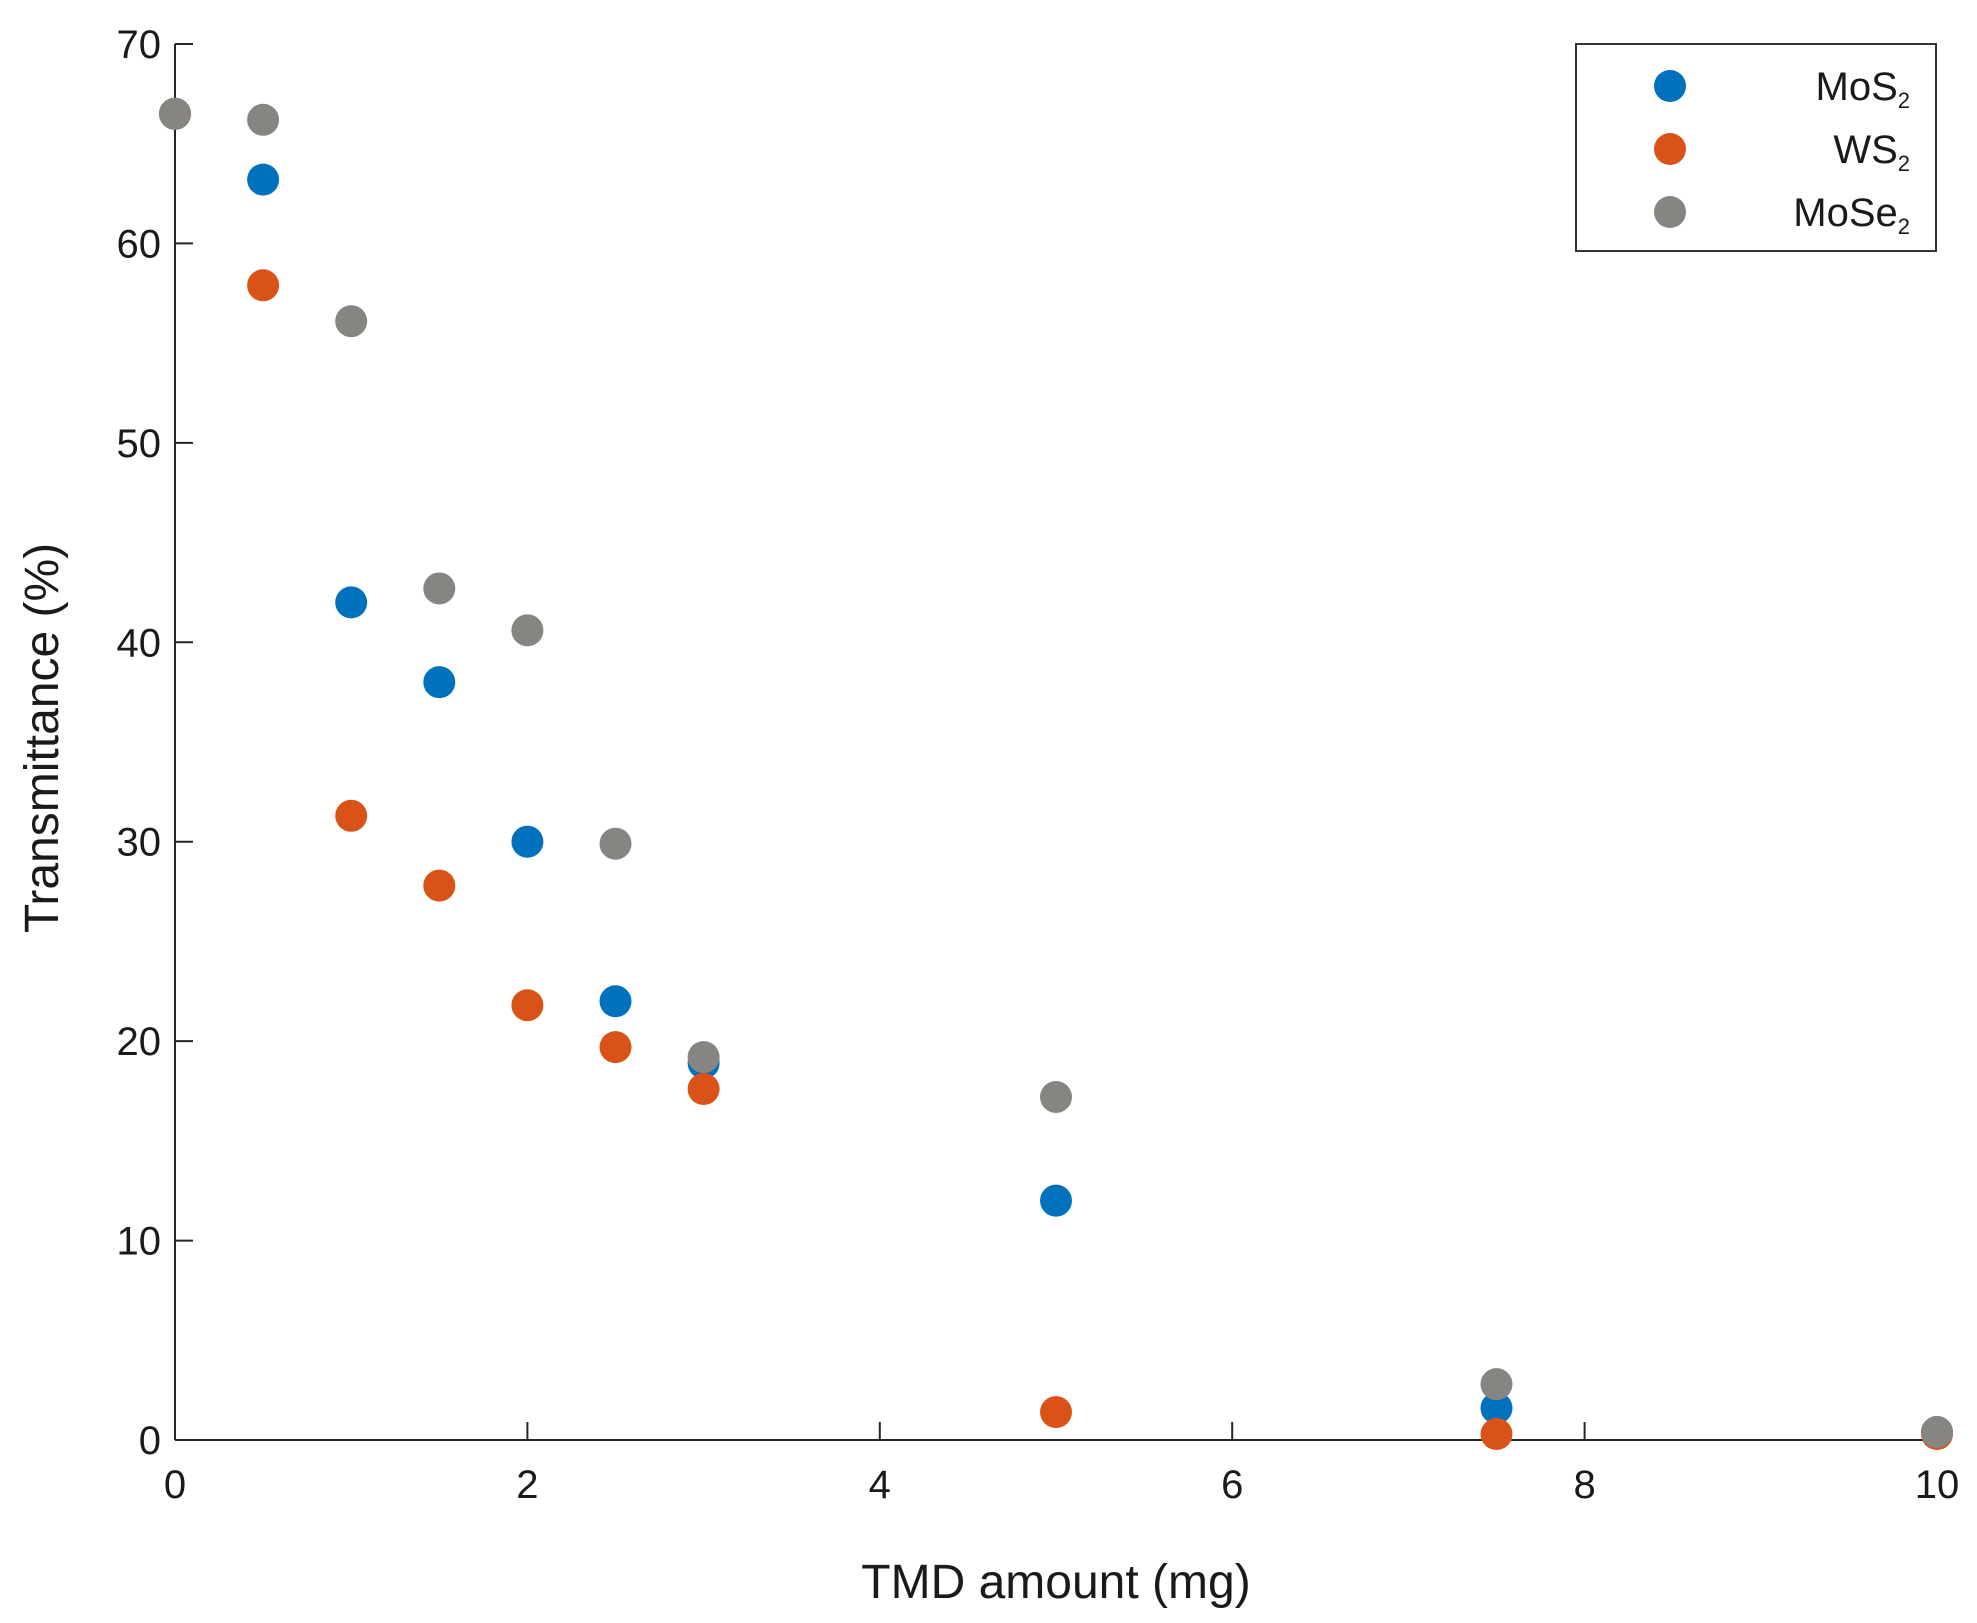 Image resolution: width=1977 pixels, height=1623 pixels. I want to click on legend-box, so click(1756, 147).